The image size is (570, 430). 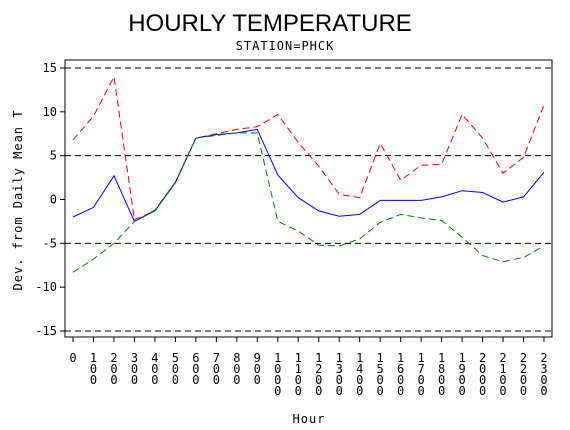 What do you see at coordinates (309, 419) in the screenshot?
I see `x-axis-label: Hour` at bounding box center [309, 419].